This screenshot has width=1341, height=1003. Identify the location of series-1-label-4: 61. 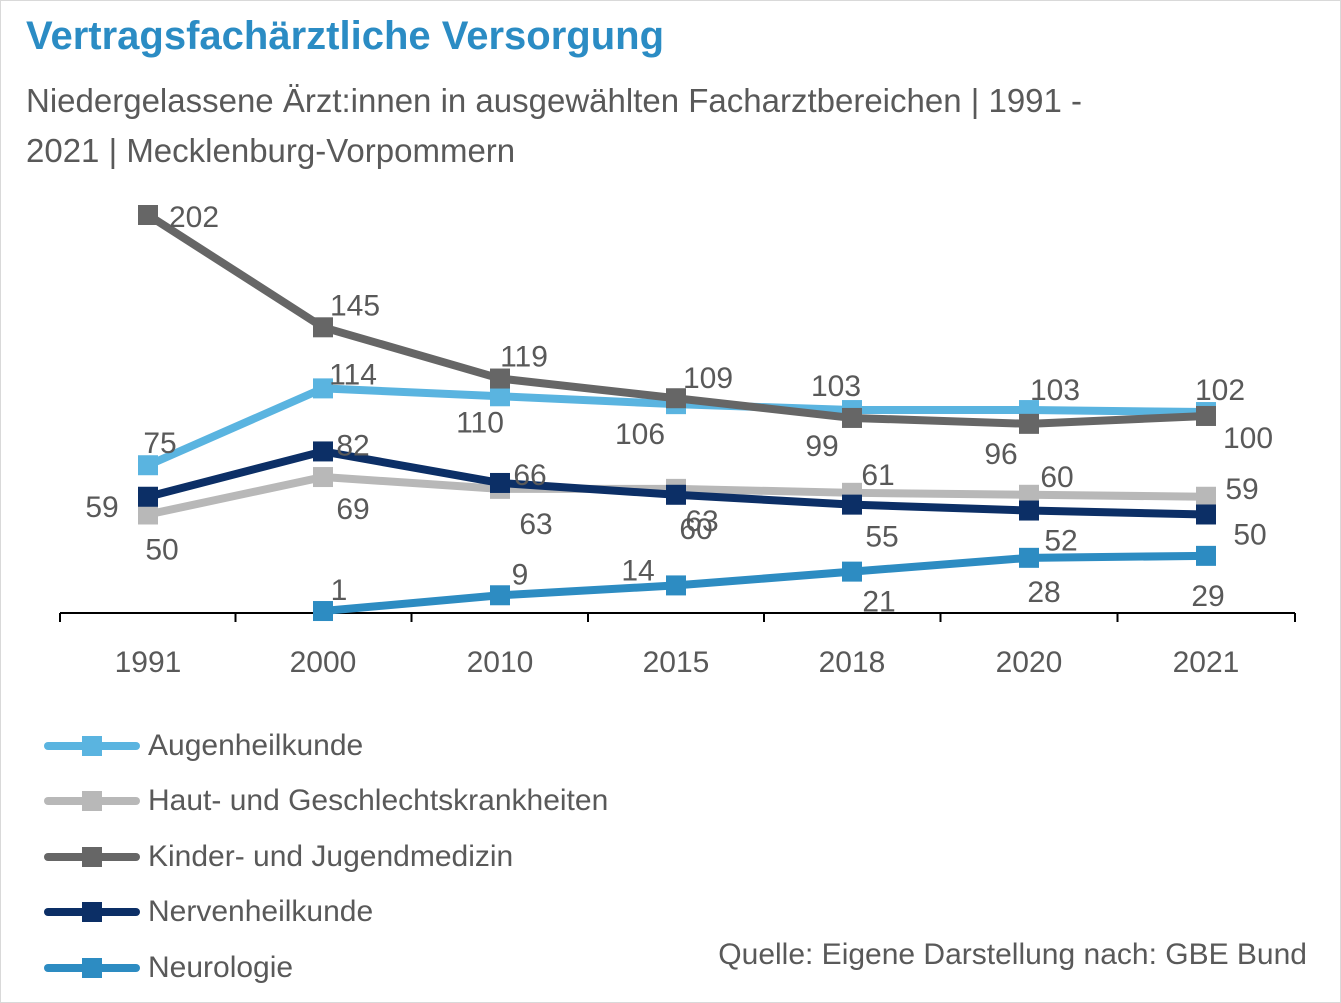
(877, 475).